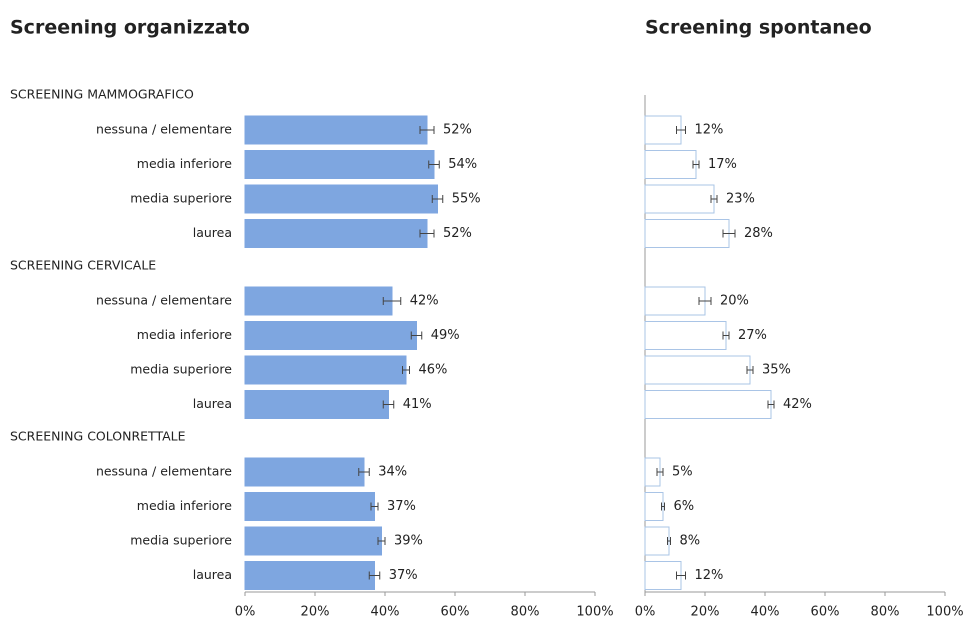 The image size is (968, 618). I want to click on value-label: 8%, so click(690, 541).